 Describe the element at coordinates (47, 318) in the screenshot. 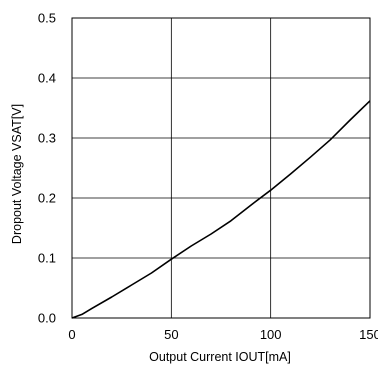

I see `y-tick-label: 0.0` at that location.